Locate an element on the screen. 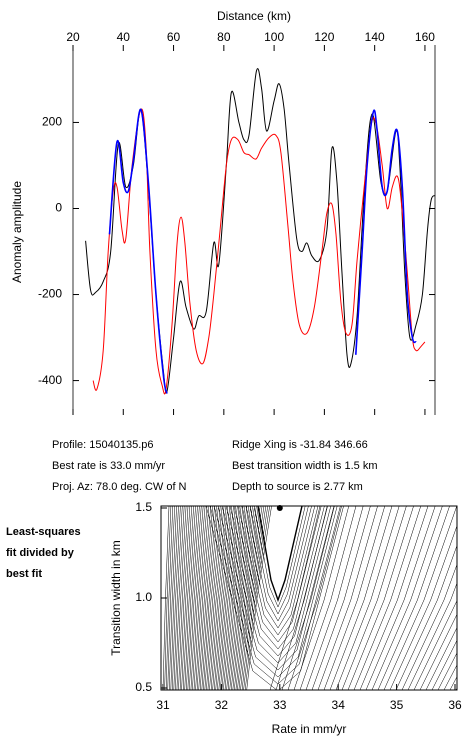 Image resolution: width=467 pixels, height=745 pixels. x-tick-label: 140 is located at coordinates (375, 37).